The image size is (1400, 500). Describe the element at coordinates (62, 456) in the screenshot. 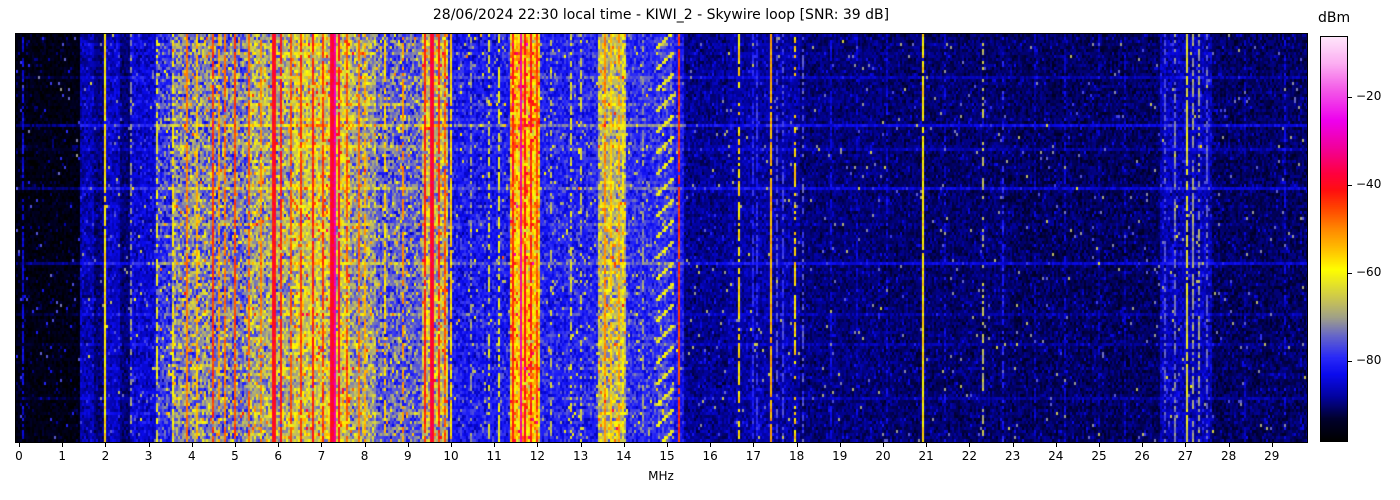

I see `x-tick-label: 1` at that location.